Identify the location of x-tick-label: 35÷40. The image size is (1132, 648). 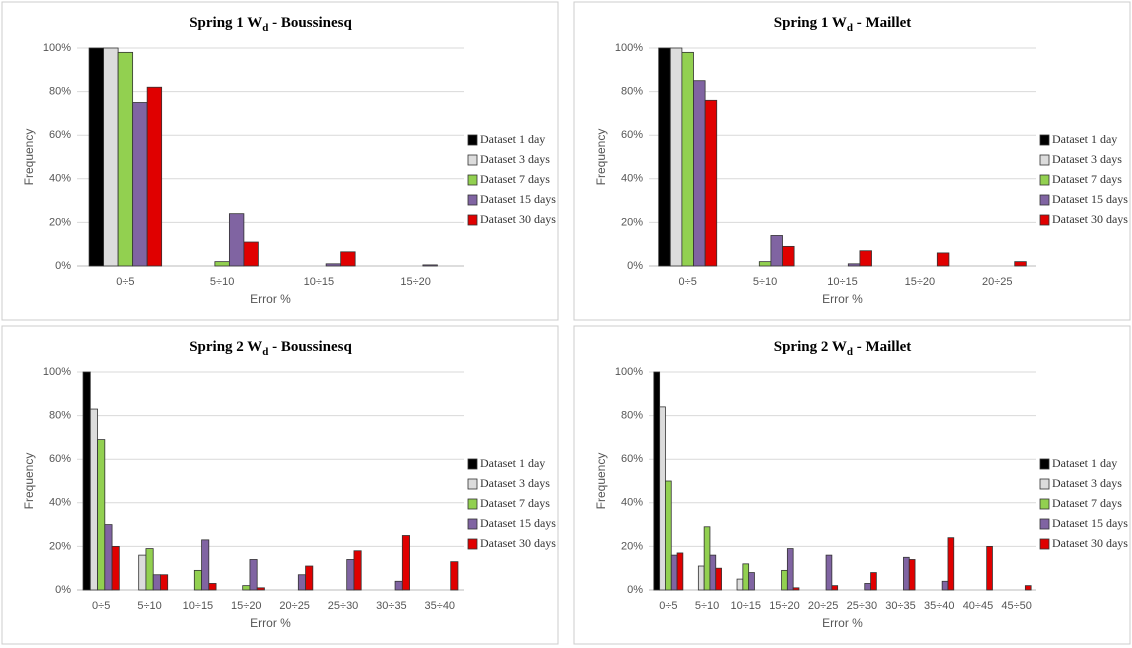
(939, 606).